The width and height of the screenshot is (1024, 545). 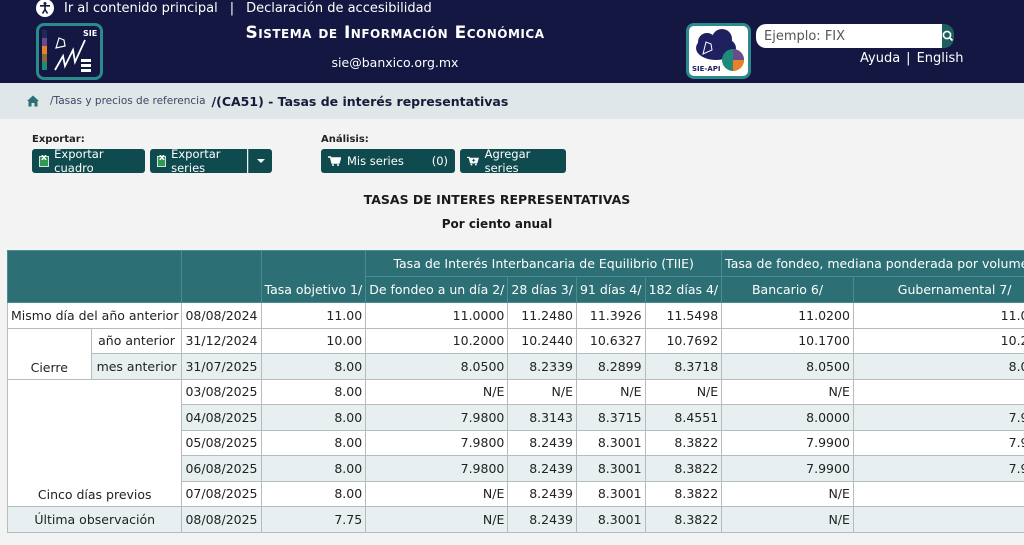 What do you see at coordinates (497, 199) in the screenshot?
I see `table-title: TASAS DE INTERES REPRESENTATIVAS` at bounding box center [497, 199].